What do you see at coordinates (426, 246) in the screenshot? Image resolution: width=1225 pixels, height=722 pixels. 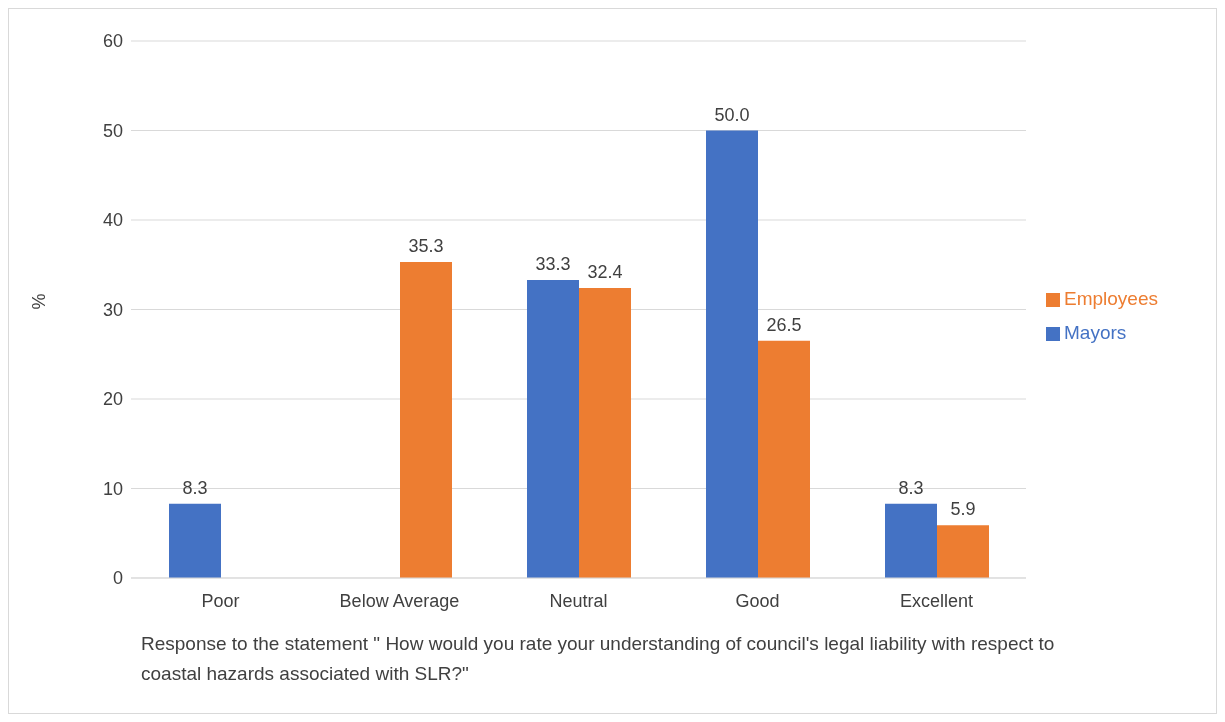 I see `data-label: 35.3` at bounding box center [426, 246].